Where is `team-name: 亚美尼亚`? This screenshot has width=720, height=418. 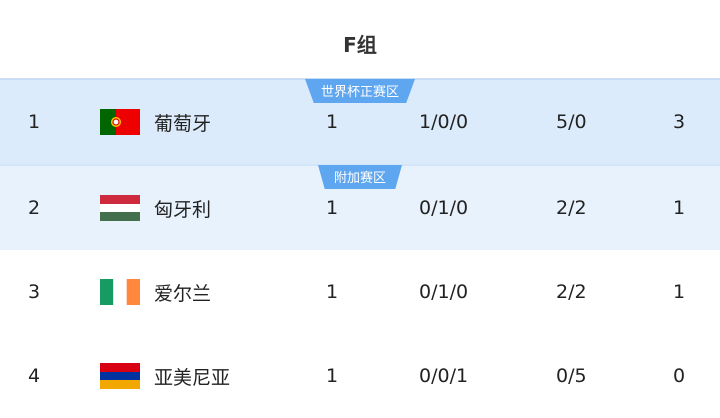 team-name: 亚美尼亚 is located at coordinates (192, 377).